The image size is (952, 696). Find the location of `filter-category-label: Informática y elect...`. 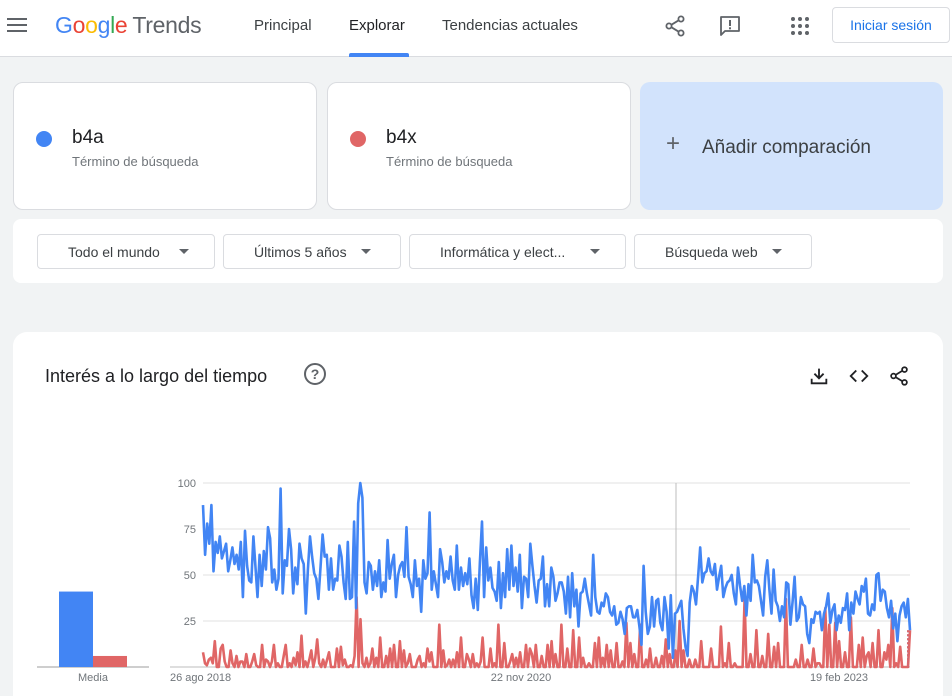

filter-category-label: Informática y elect... is located at coordinates (503, 252).